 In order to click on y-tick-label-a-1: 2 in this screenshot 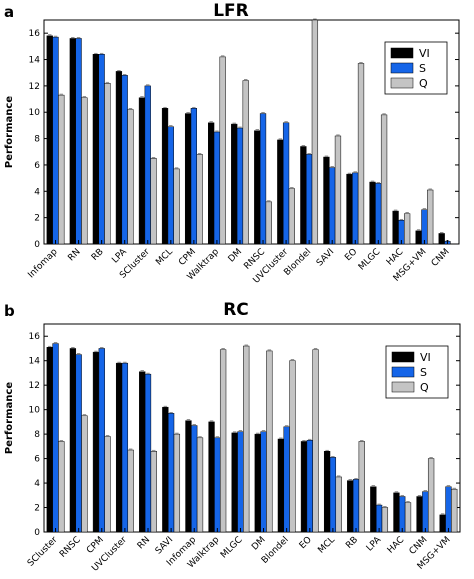, I will do `click(37, 219)`.